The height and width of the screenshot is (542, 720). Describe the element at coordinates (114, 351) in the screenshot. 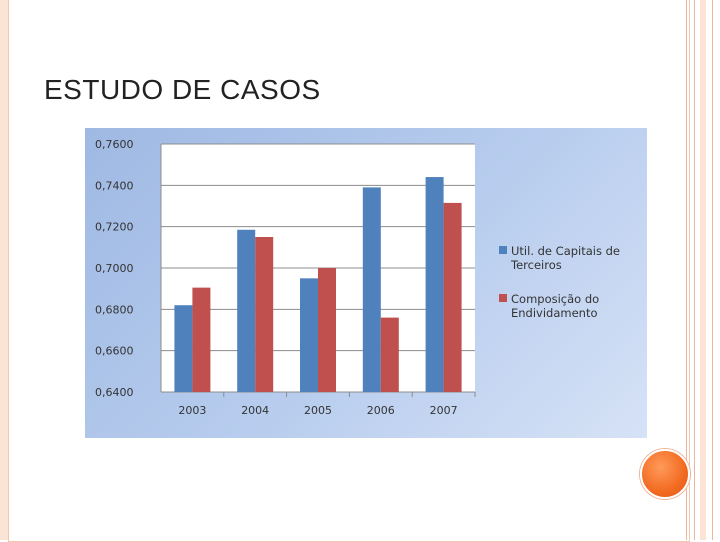

I see `y-tick-label: 0,6600` at that location.